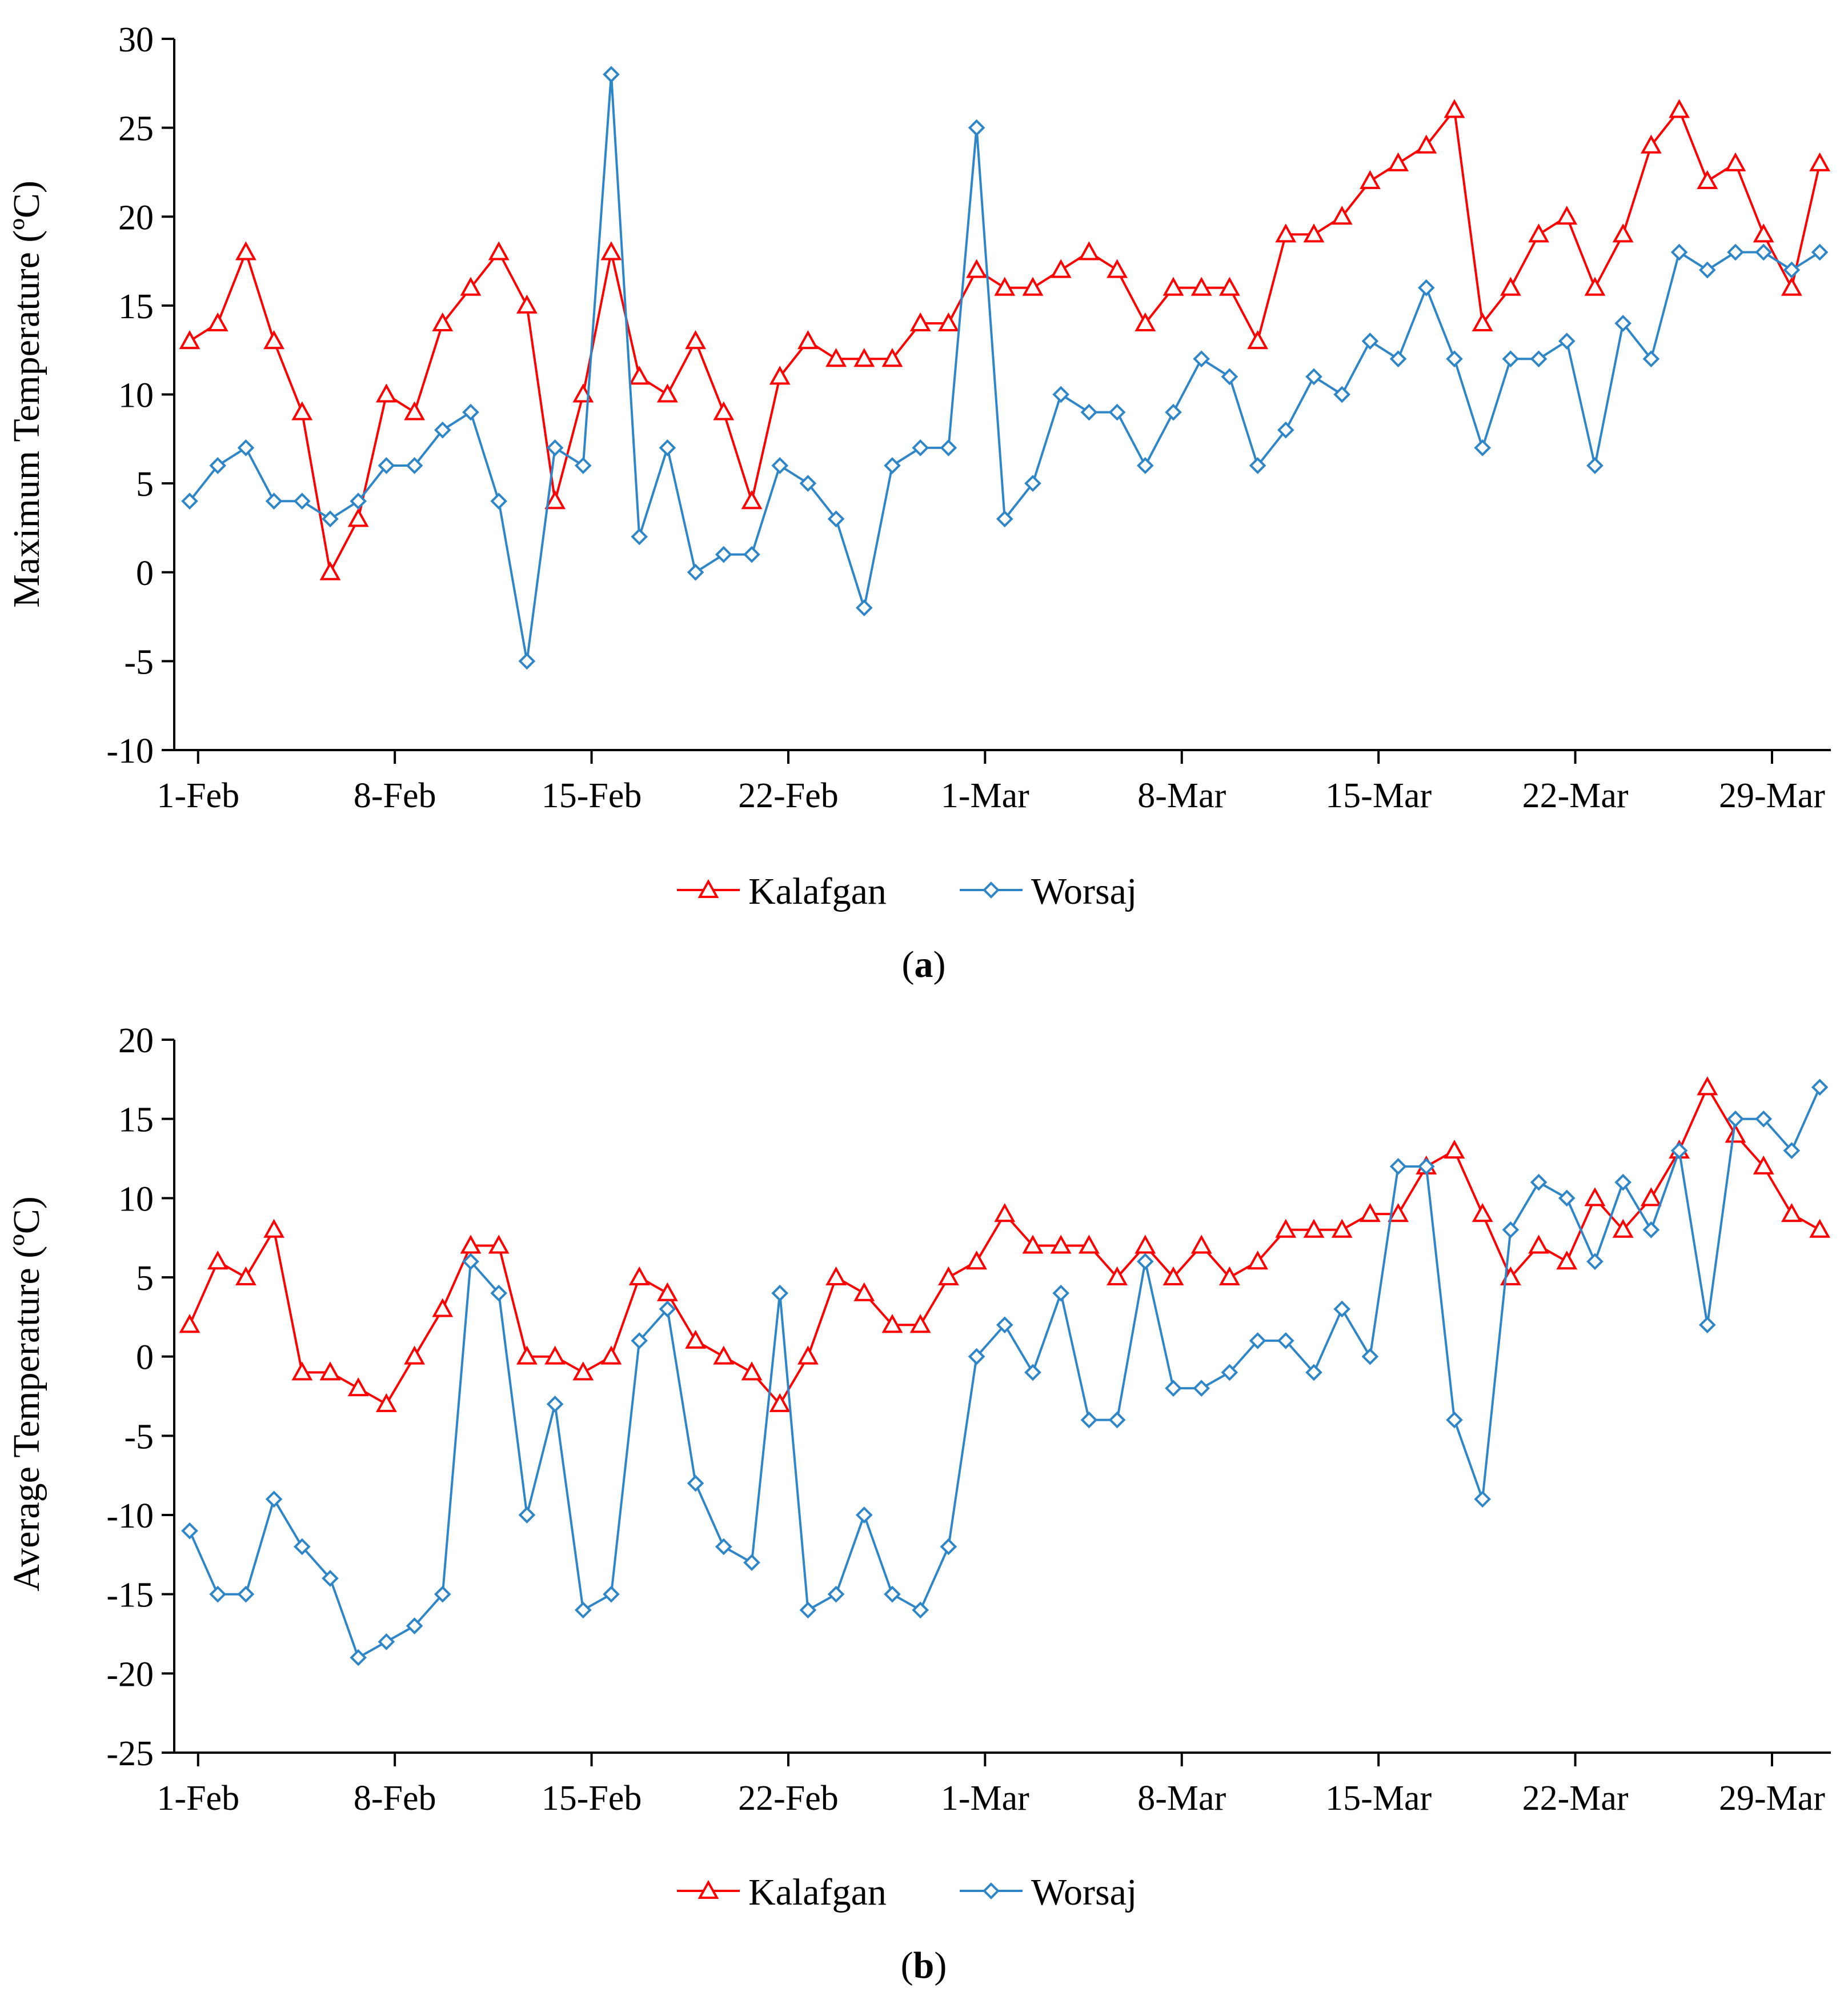 The height and width of the screenshot is (2004, 1848). Describe the element at coordinates (136, 40) in the screenshot. I see `y-tick-label: 30` at that location.